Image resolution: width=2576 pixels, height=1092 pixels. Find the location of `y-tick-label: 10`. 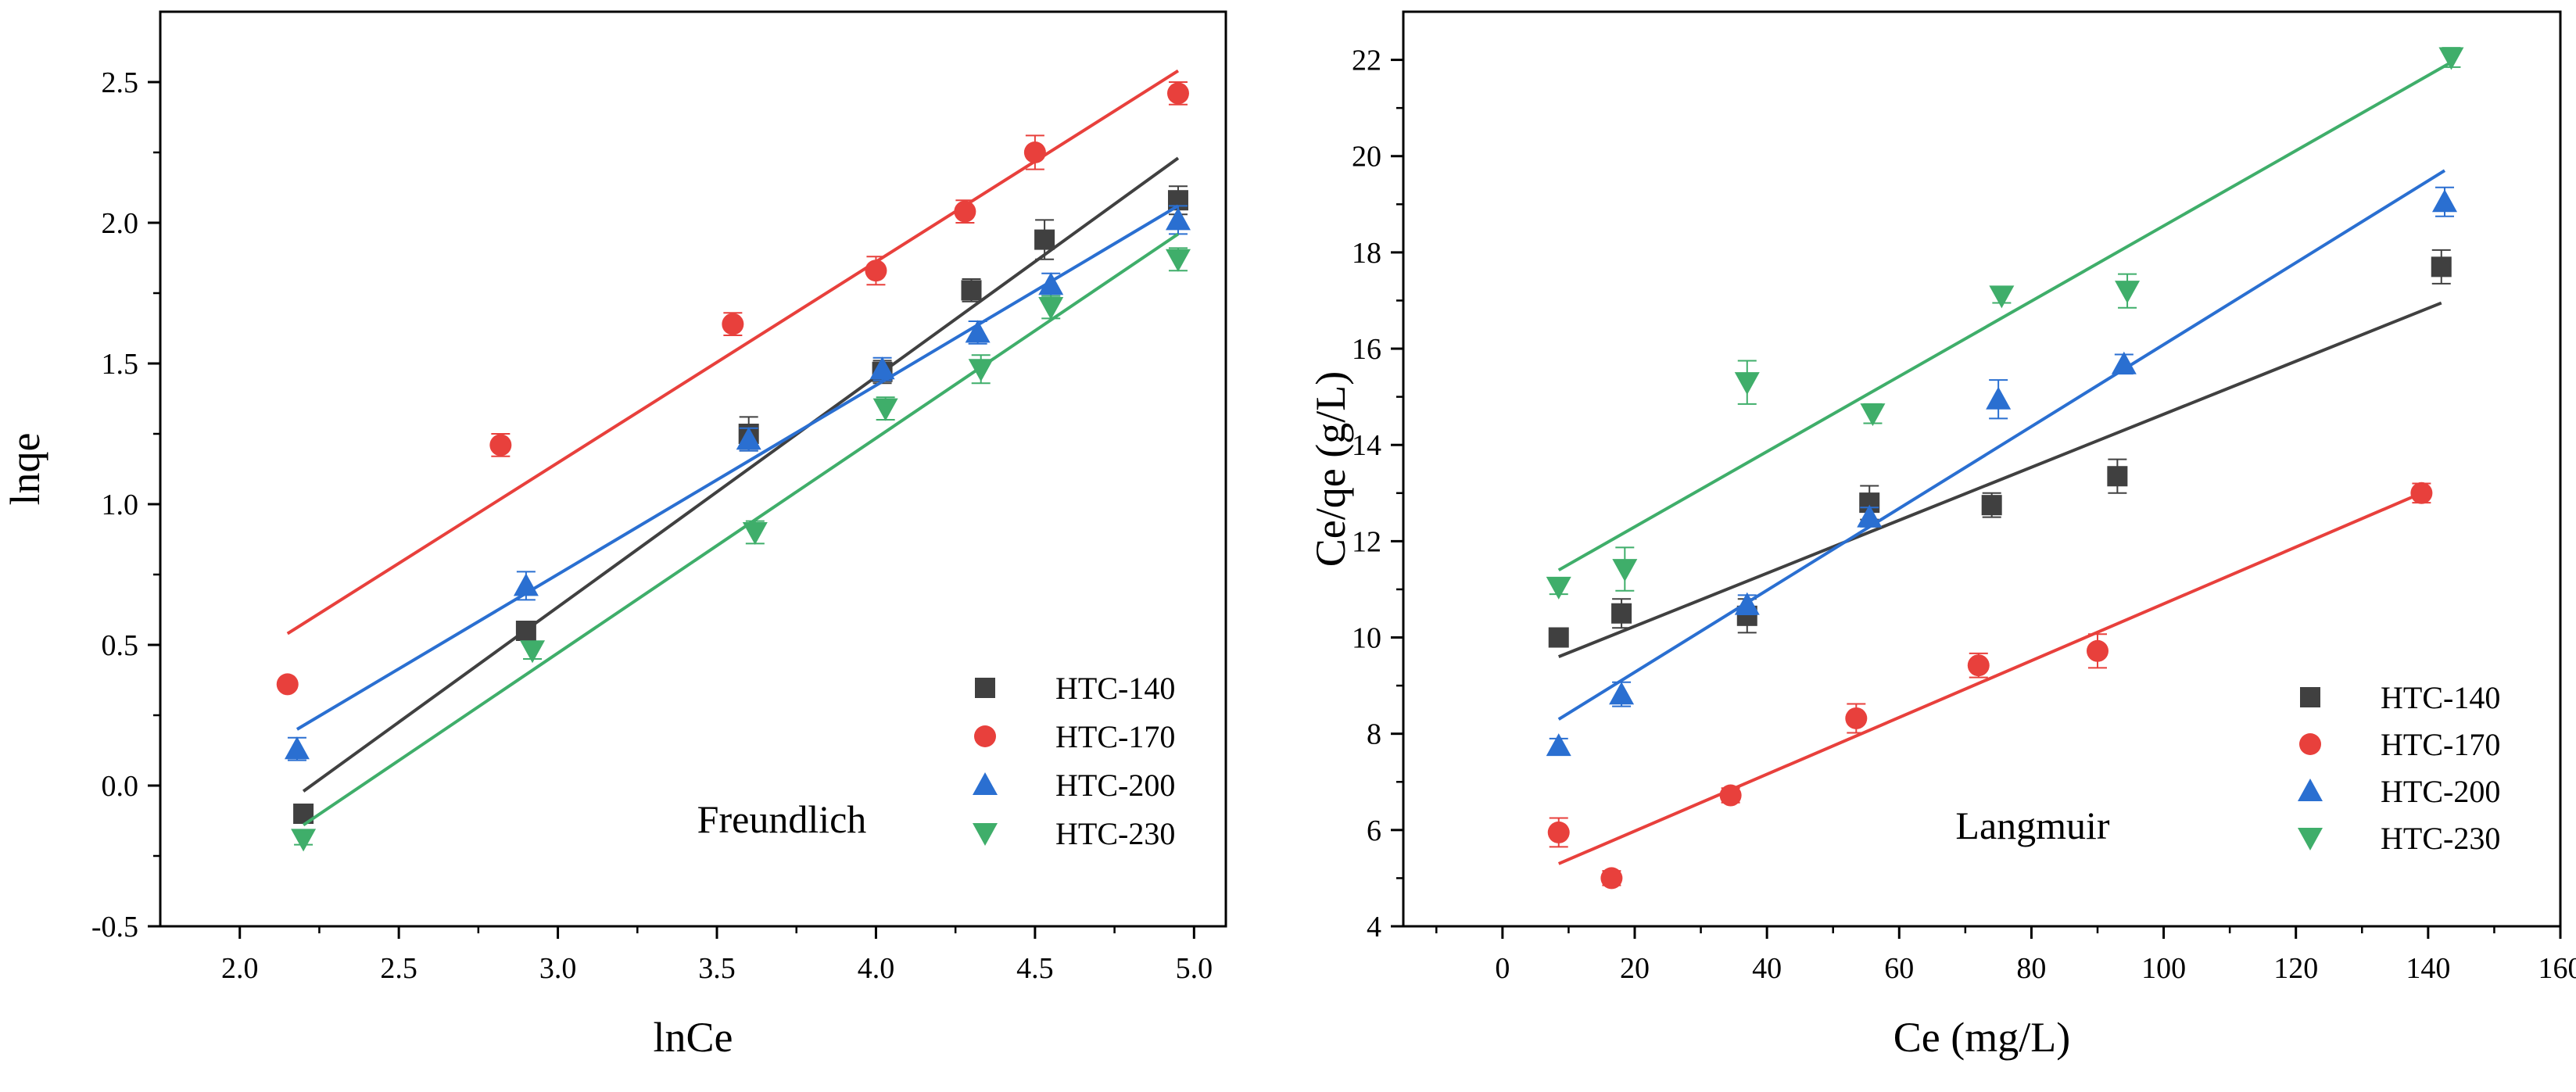

y-tick-label: 10 is located at coordinates (1366, 638).